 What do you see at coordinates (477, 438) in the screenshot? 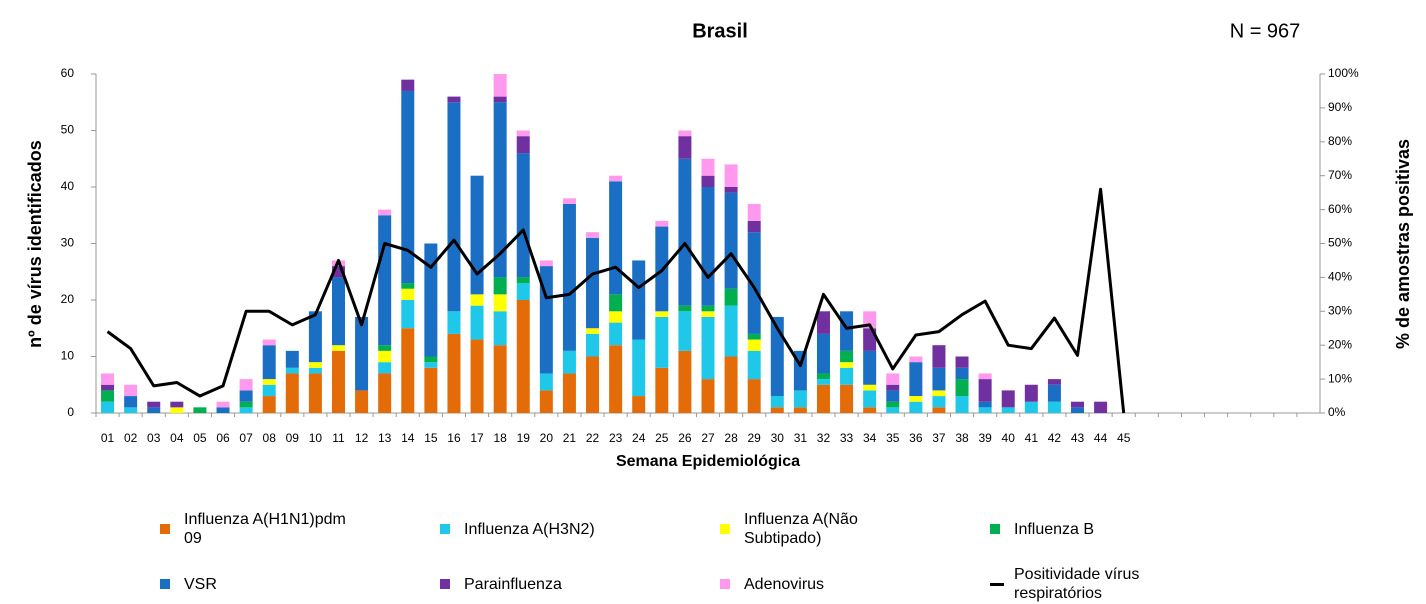
I see `x-tick-label: 17` at bounding box center [477, 438].